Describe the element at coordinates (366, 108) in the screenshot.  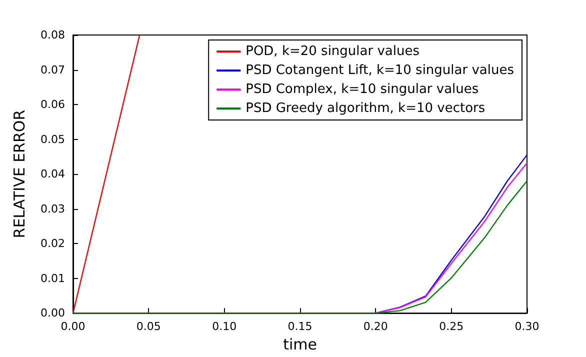
I see `legend-label: PSD Greedy algorithm, k=10 vectors` at that location.